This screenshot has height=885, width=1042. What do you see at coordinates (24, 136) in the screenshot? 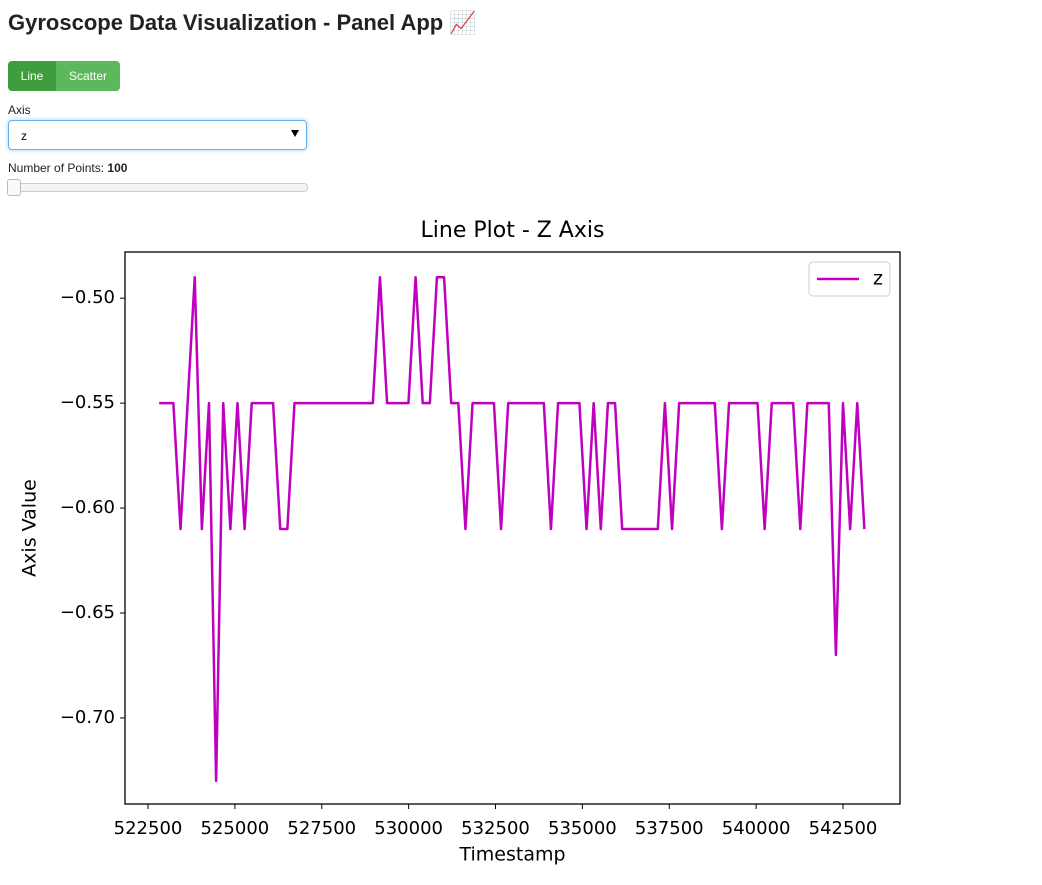
I see `axis-value: z` at bounding box center [24, 136].